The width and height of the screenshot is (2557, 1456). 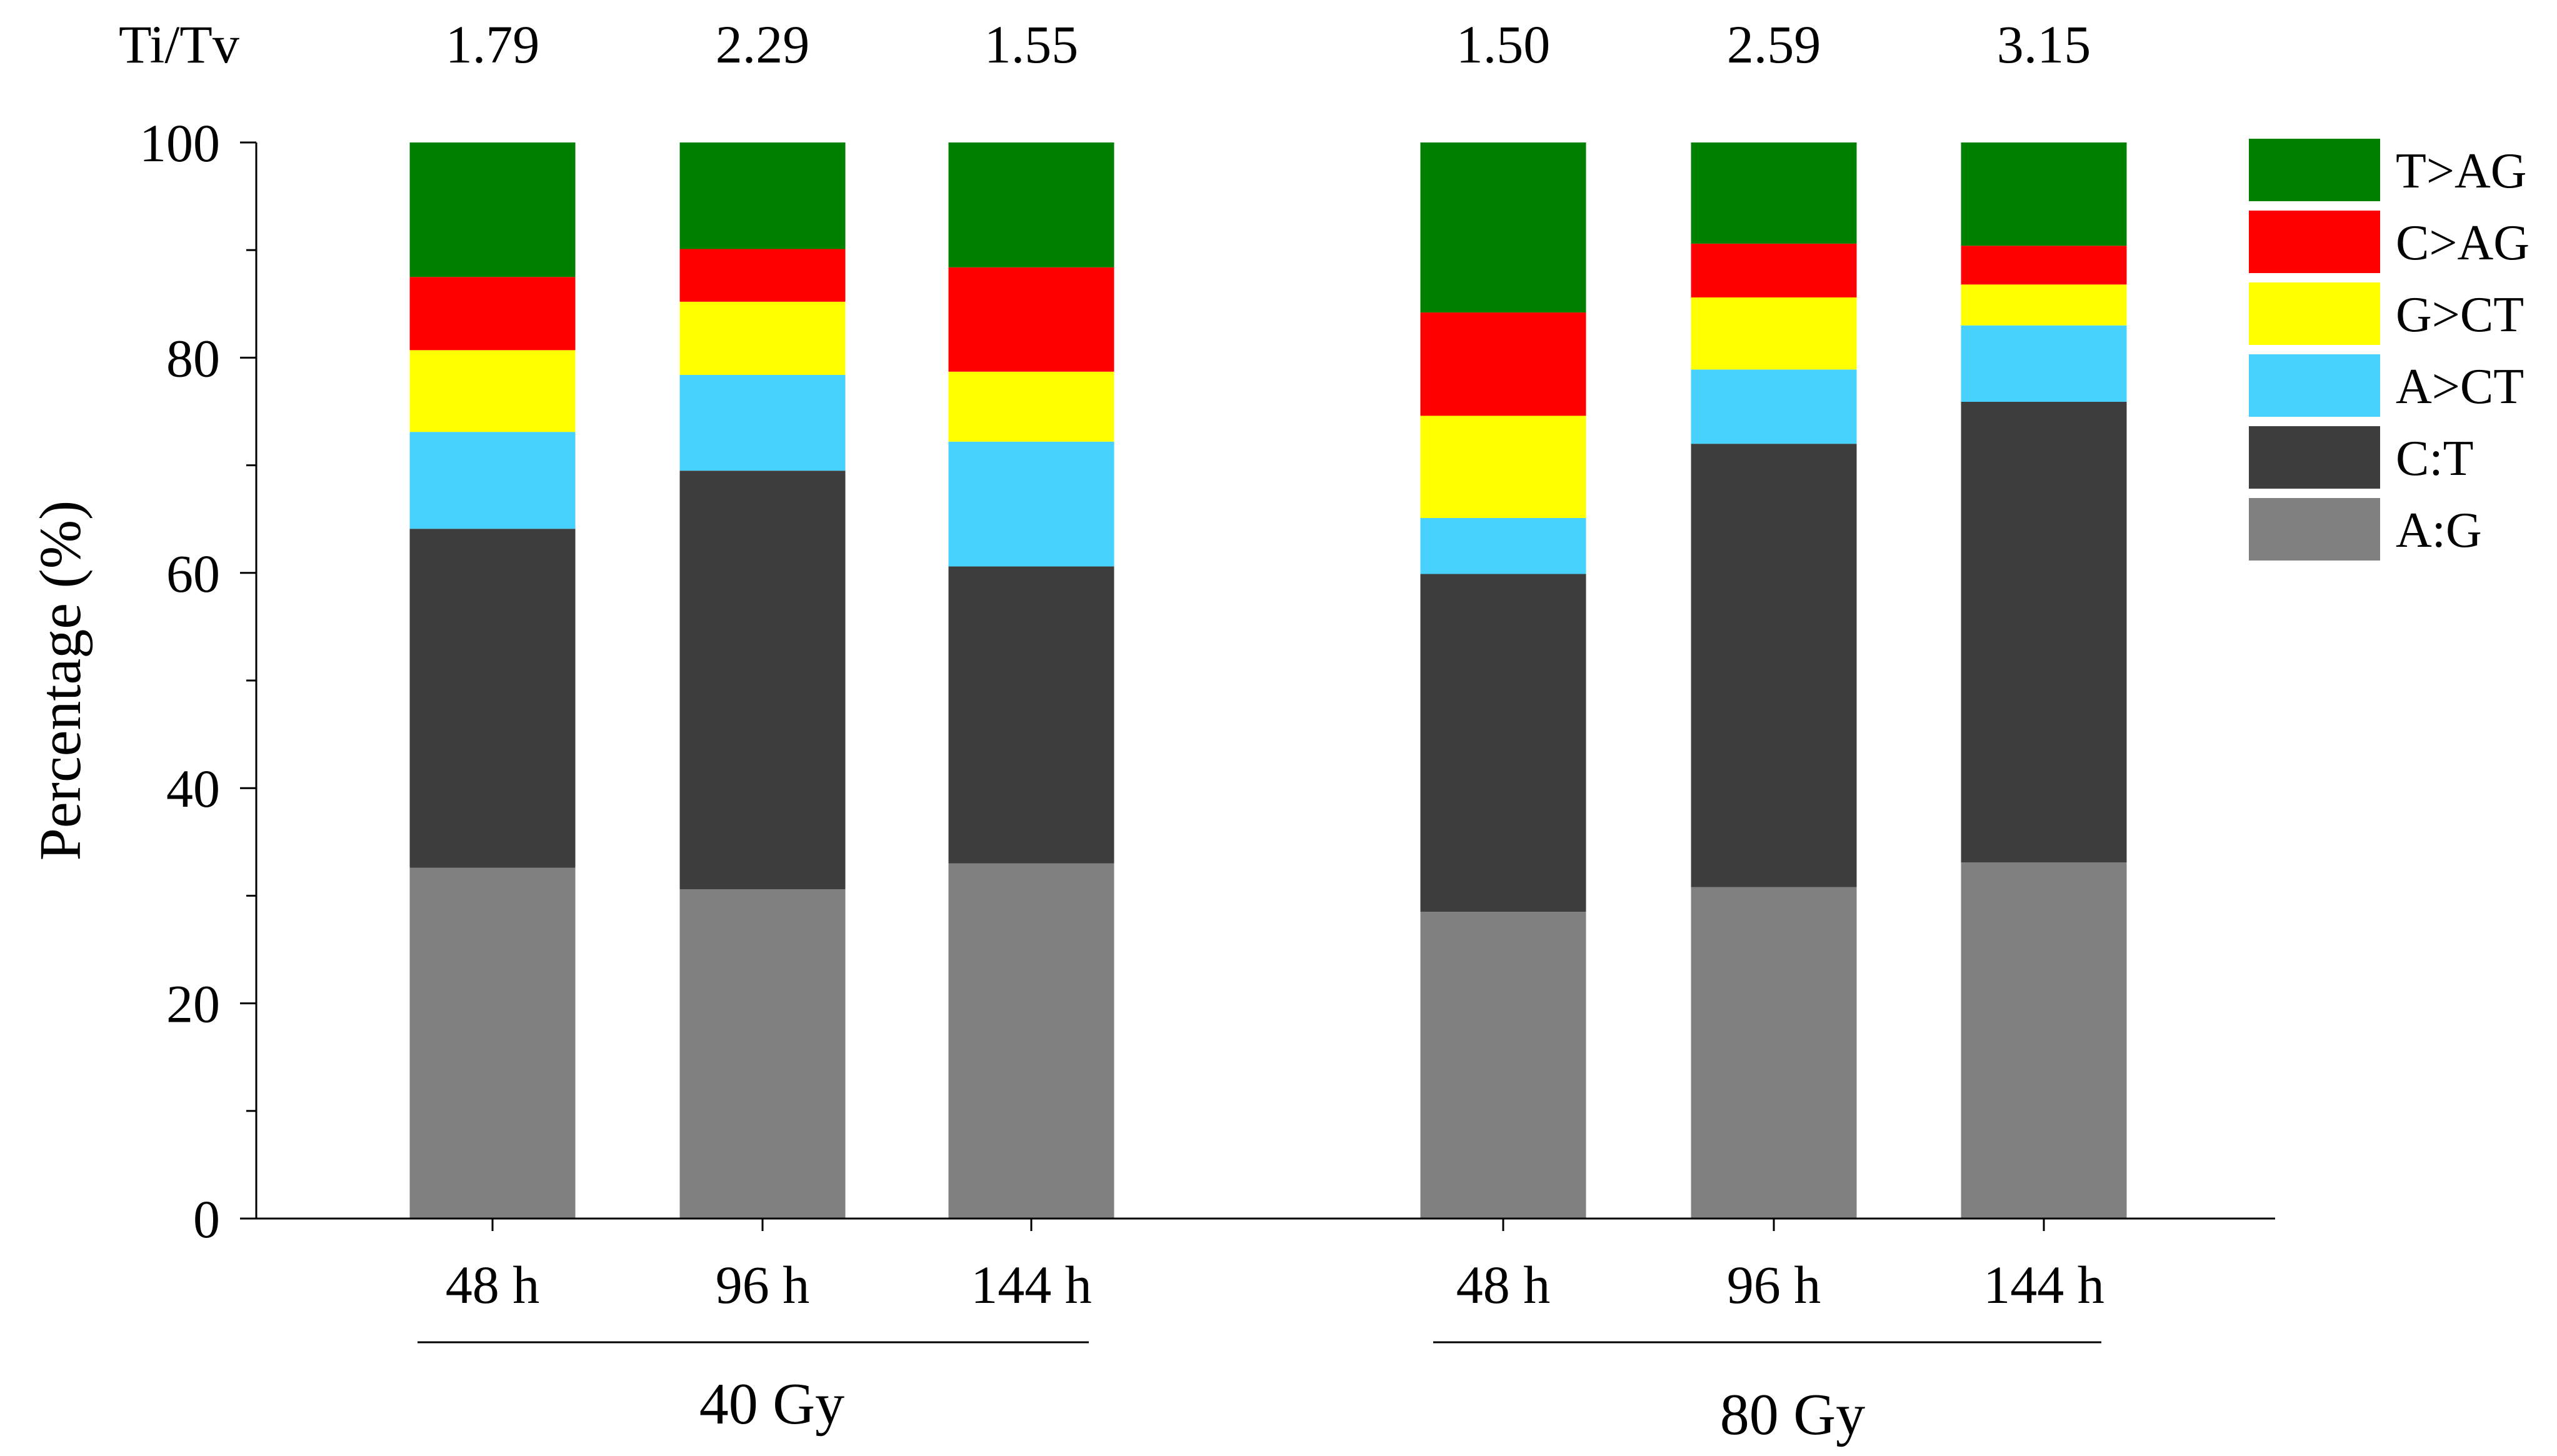 I want to click on y-tick-label: 20, so click(x=193, y=1004).